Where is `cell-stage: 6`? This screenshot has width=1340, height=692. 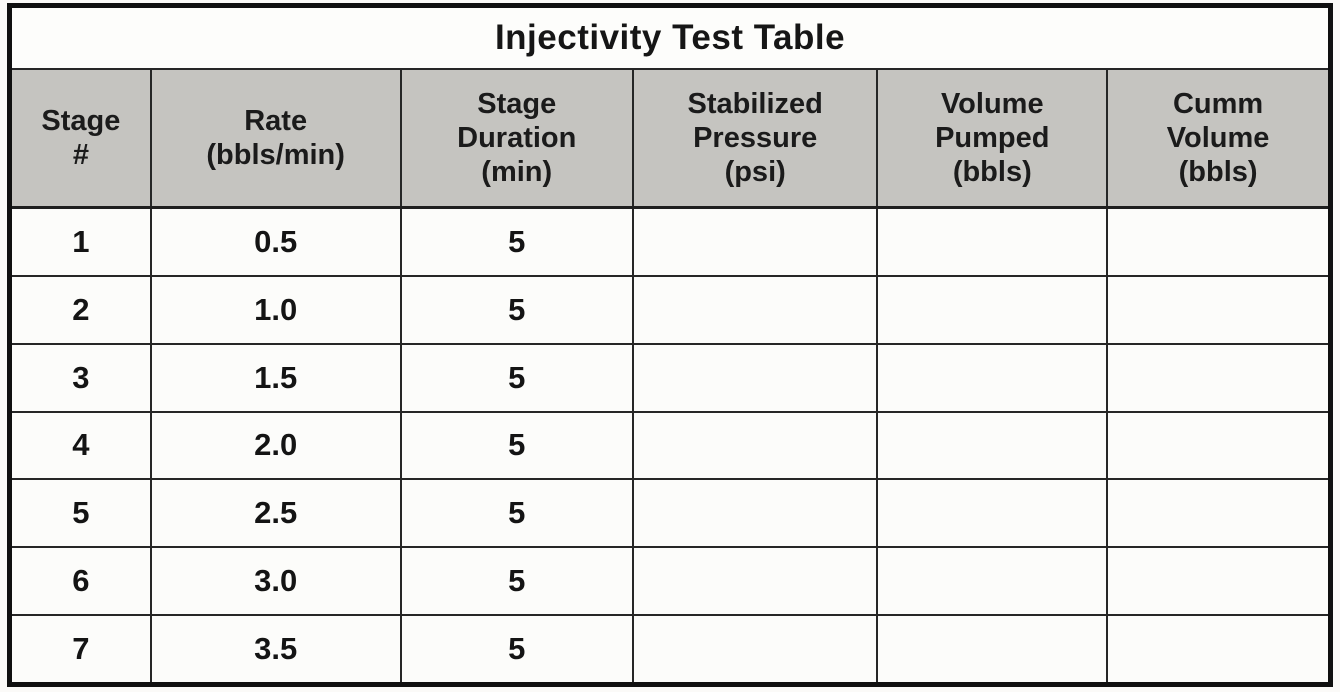 cell-stage: 6 is located at coordinates (80, 581).